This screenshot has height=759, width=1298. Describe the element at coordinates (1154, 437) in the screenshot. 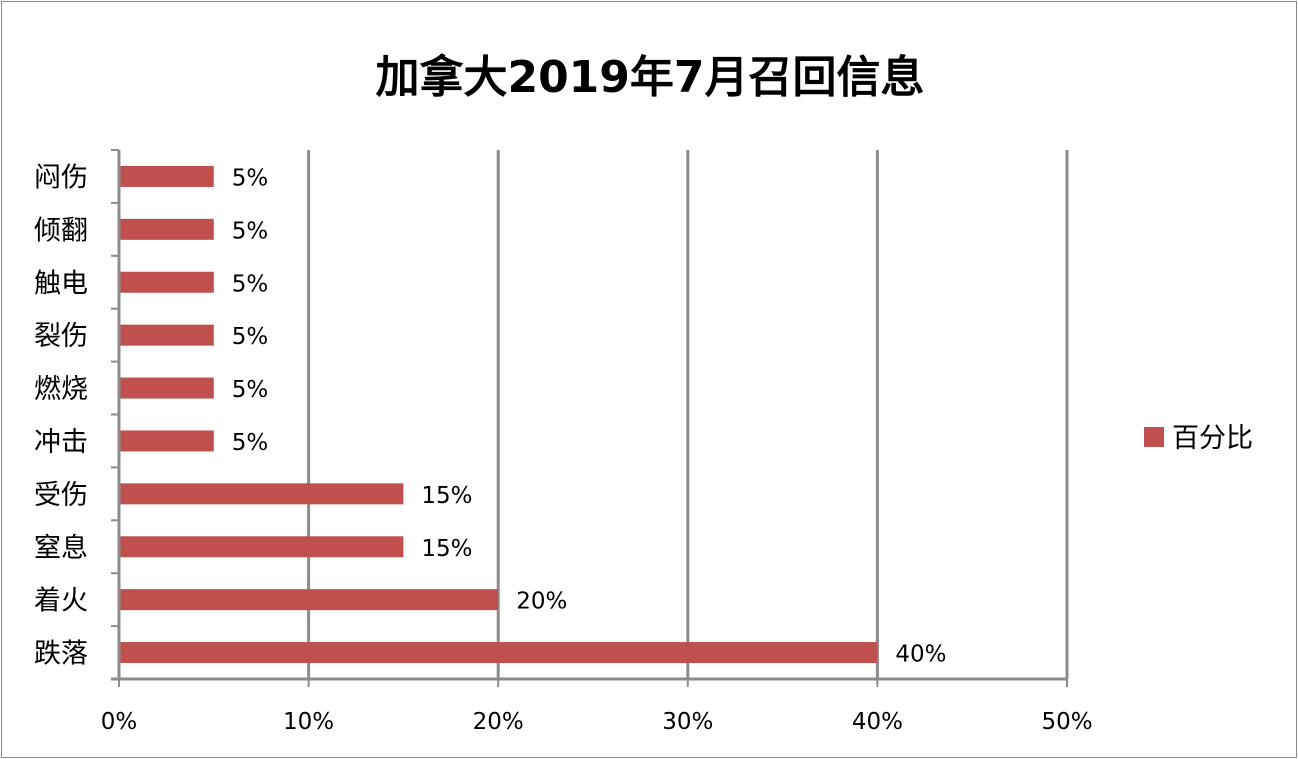

I see `legend-swatch` at that location.